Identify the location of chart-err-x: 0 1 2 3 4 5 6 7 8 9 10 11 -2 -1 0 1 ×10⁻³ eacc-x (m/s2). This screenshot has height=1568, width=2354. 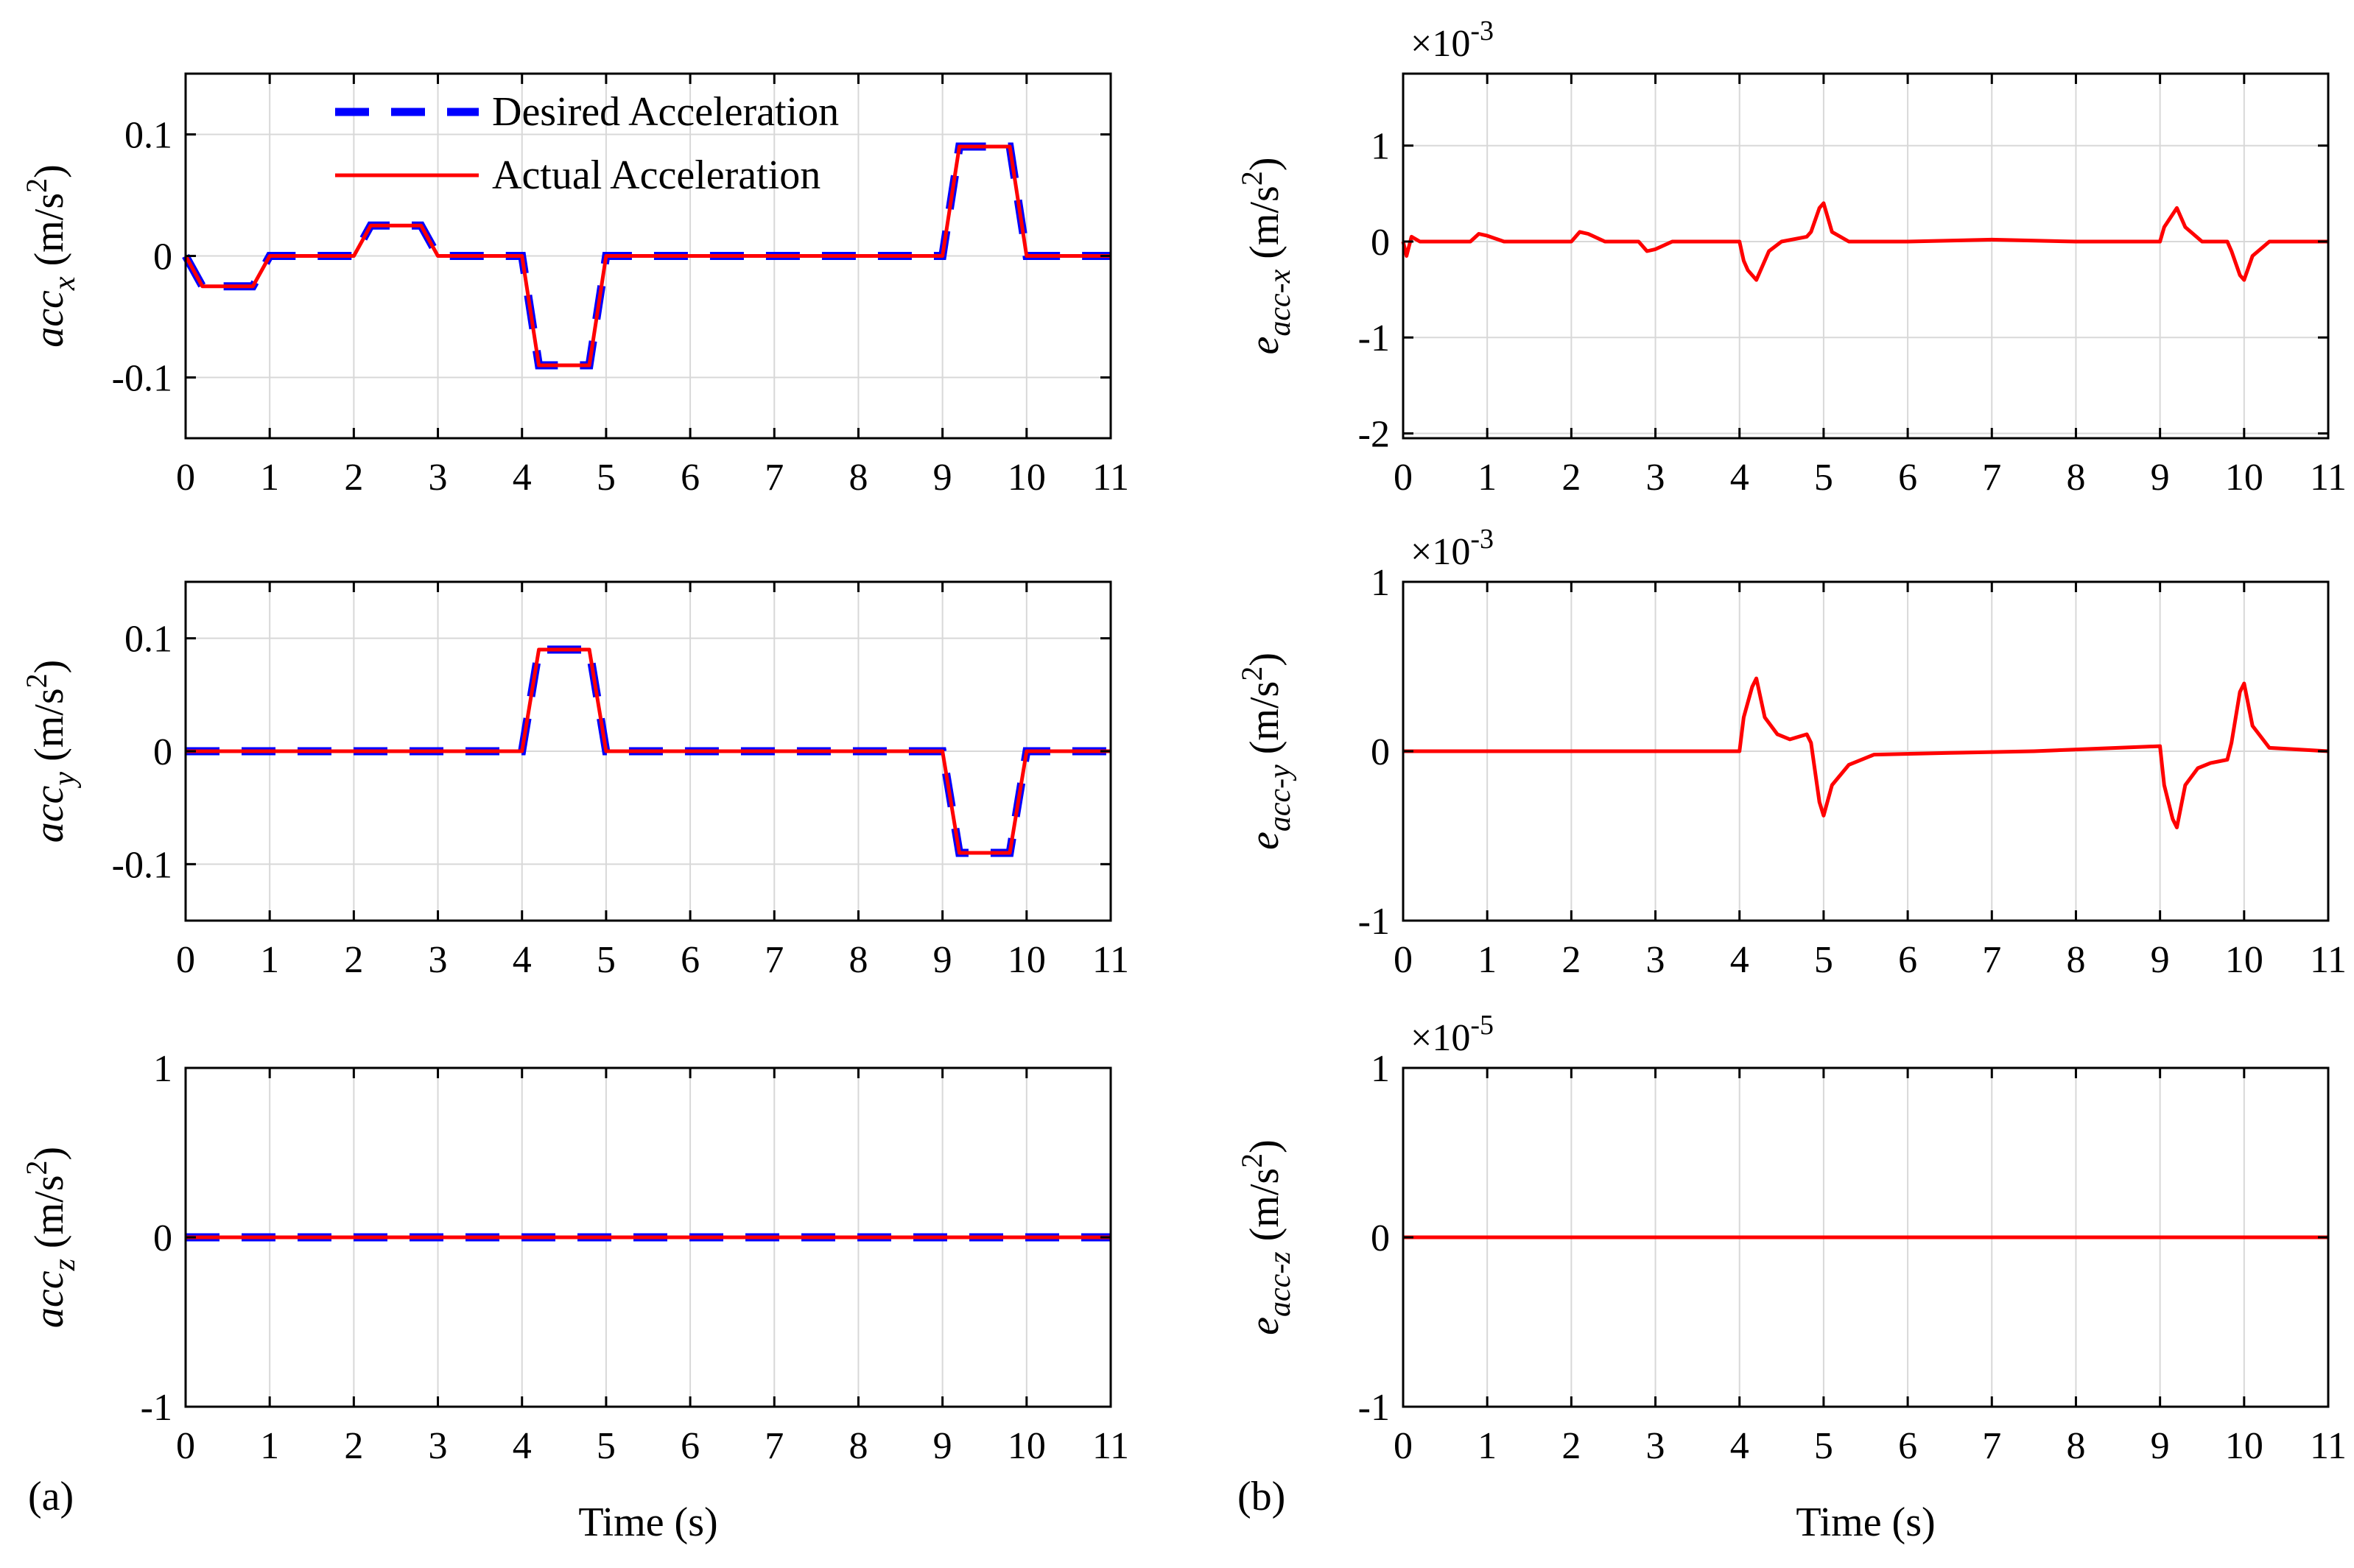
(1791, 257).